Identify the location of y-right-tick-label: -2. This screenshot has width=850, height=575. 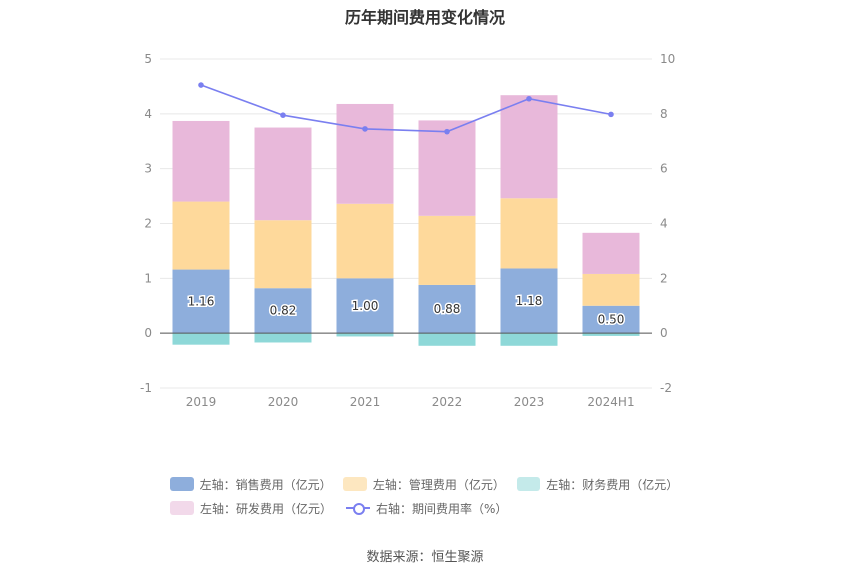
(666, 388).